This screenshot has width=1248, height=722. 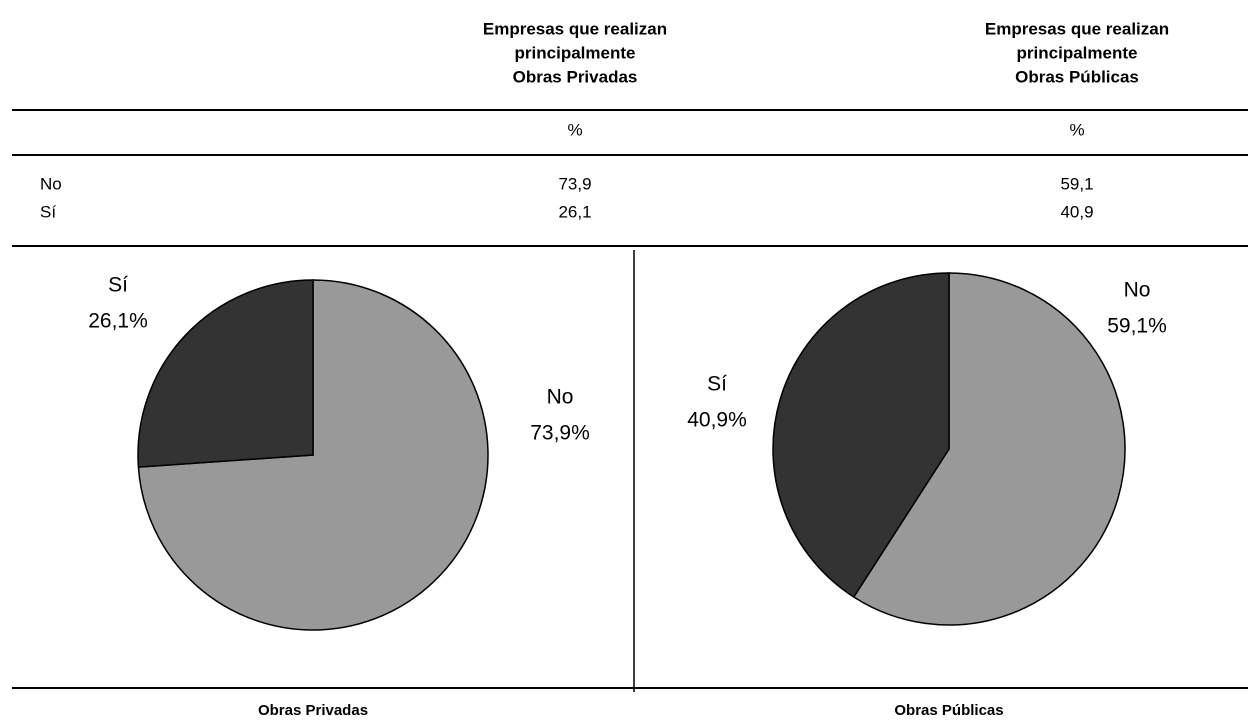 I want to click on column-header: Obras Públicas, so click(x=1077, y=76).